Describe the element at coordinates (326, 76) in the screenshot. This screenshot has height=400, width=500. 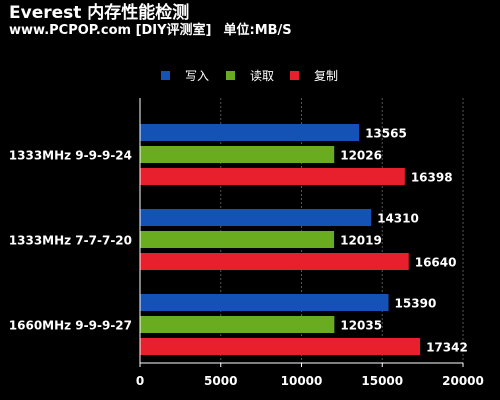
I see `legend-label-3: 复制` at that location.